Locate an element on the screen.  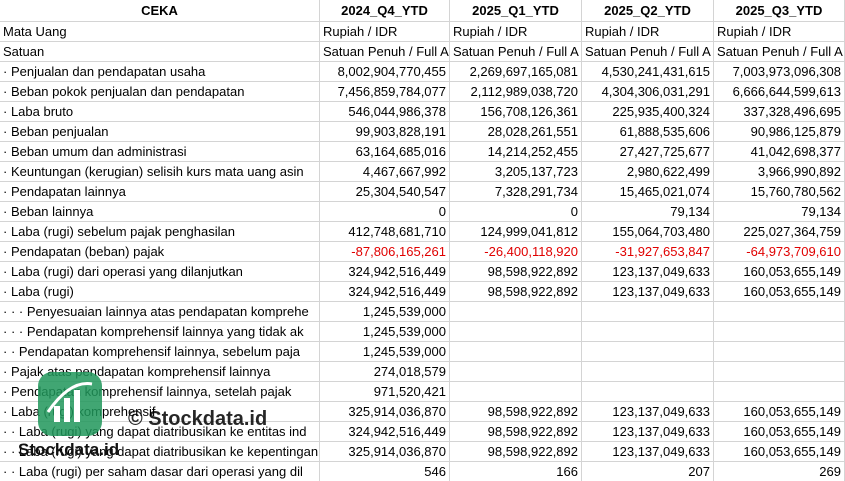
value-cell: 15,760,780,562 is located at coordinates (779, 192).